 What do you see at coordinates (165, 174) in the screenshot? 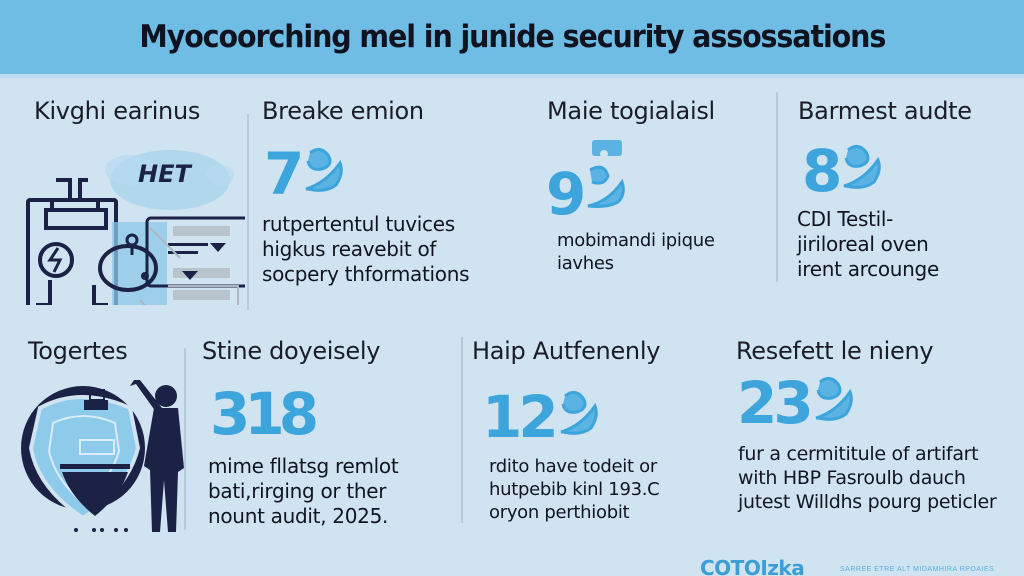
I see `svg-text: HET` at bounding box center [165, 174].